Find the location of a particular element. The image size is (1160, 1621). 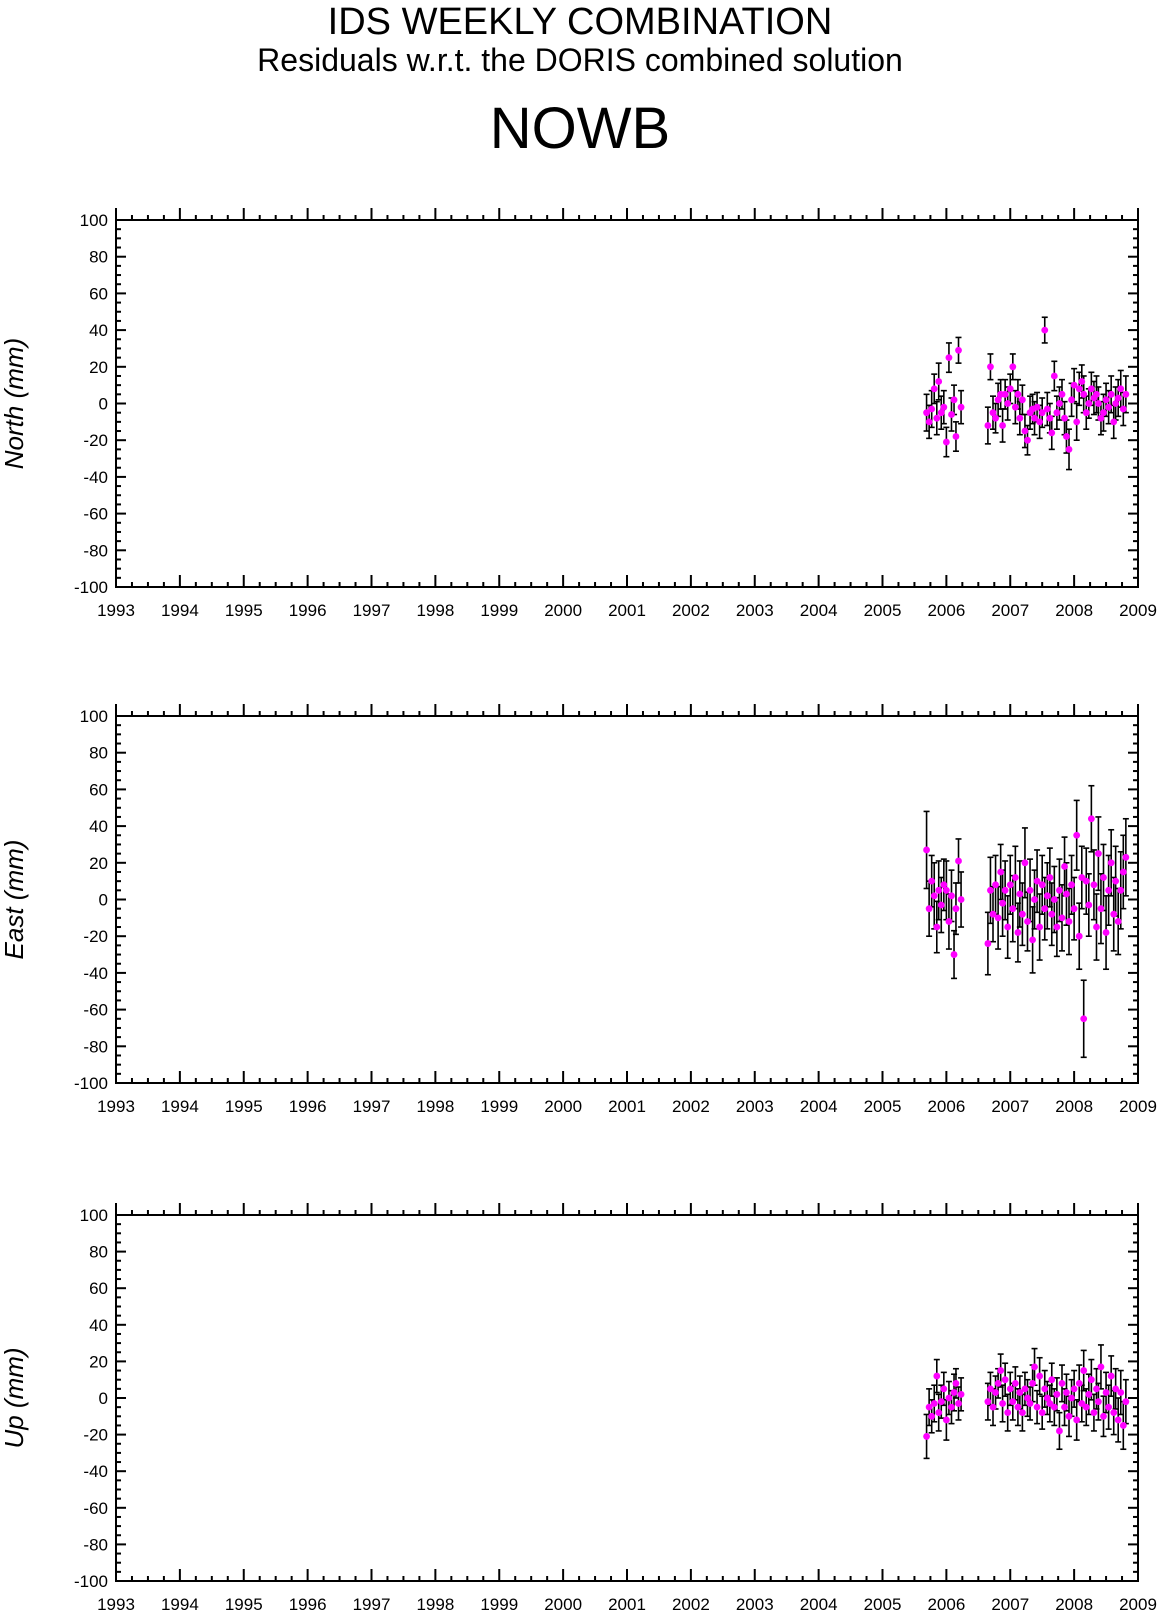

east-ytick-label: -20 is located at coordinates (95, 936).